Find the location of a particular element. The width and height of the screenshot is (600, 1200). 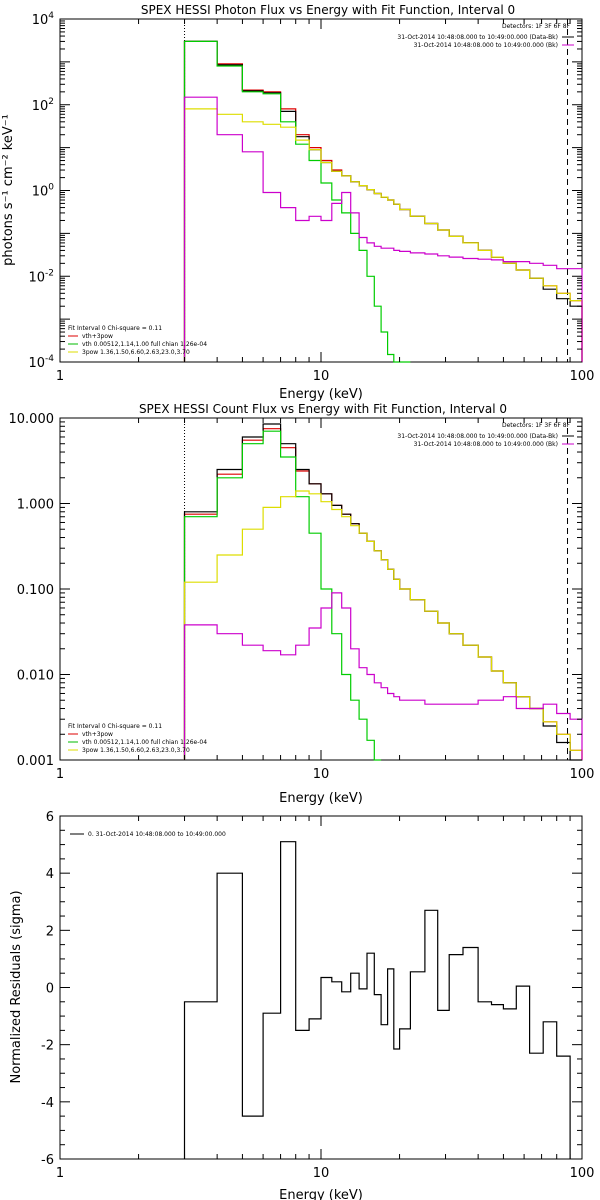

photon-flux-y-tick-label: 10⁻² is located at coordinates (41, 276).